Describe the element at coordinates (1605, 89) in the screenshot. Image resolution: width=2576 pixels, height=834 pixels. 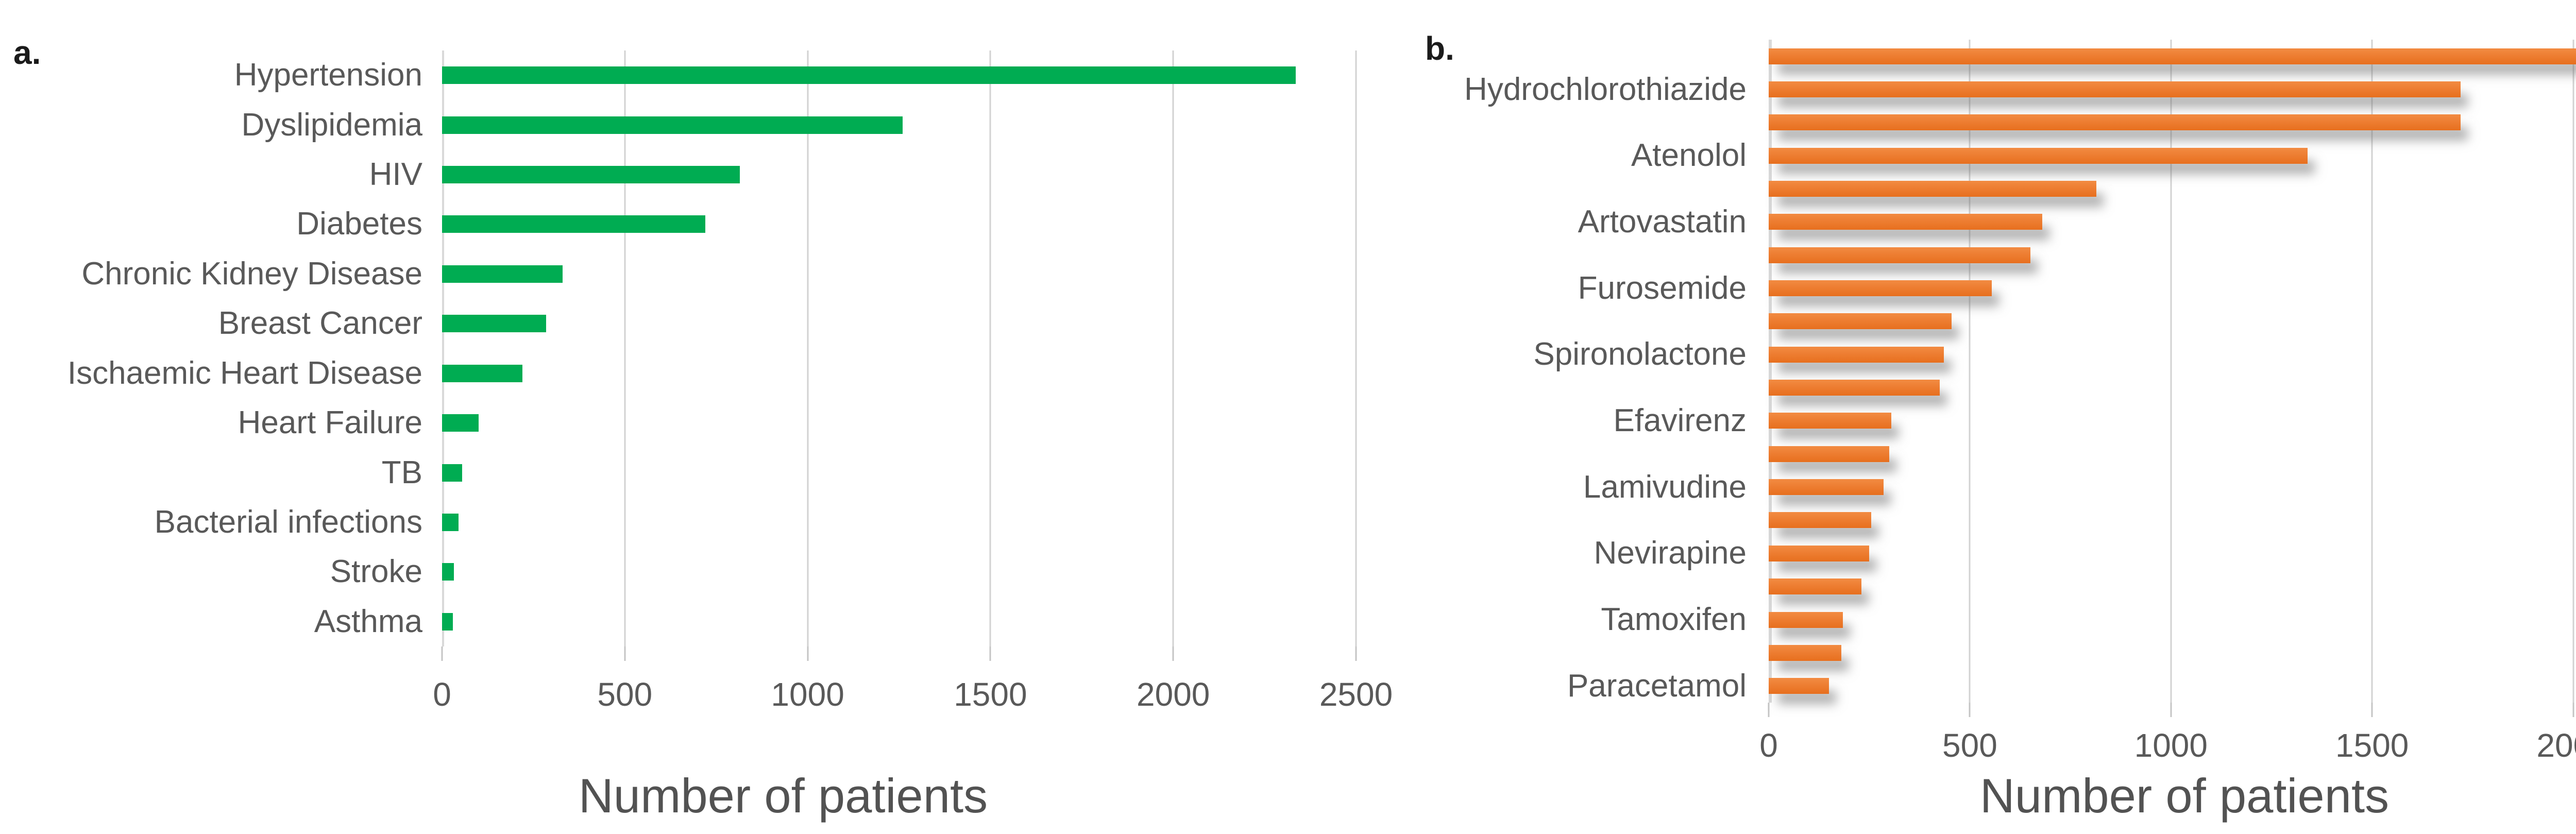
I see `category-label-hydrochlorothiazide: Hydrochlorothiazide` at that location.